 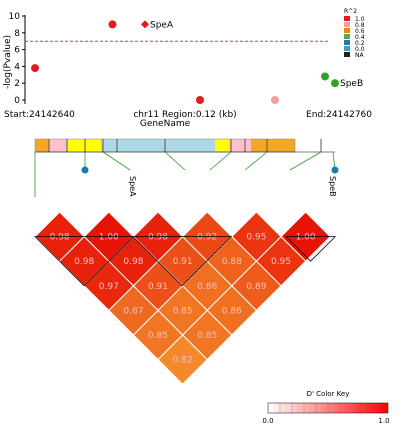 What do you see at coordinates (360, 19) in the screenshot?
I see `r2-legend-label: 1.0` at bounding box center [360, 19].